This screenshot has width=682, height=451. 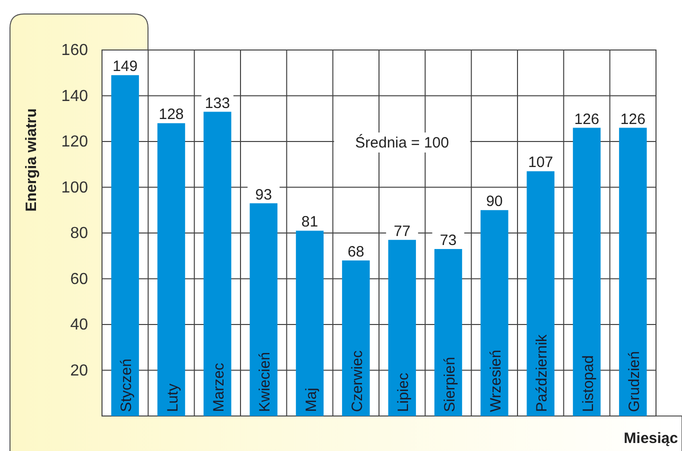 I want to click on y-tick-label: 140, so click(x=74, y=96).